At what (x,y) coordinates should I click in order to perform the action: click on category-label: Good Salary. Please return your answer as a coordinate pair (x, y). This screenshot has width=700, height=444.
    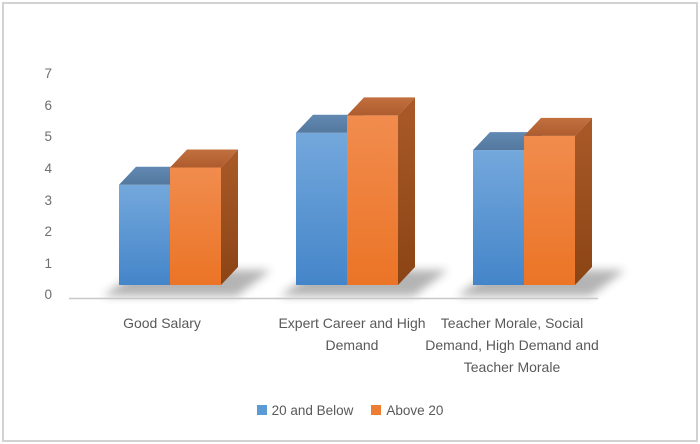
    Looking at the image, I should click on (162, 323).